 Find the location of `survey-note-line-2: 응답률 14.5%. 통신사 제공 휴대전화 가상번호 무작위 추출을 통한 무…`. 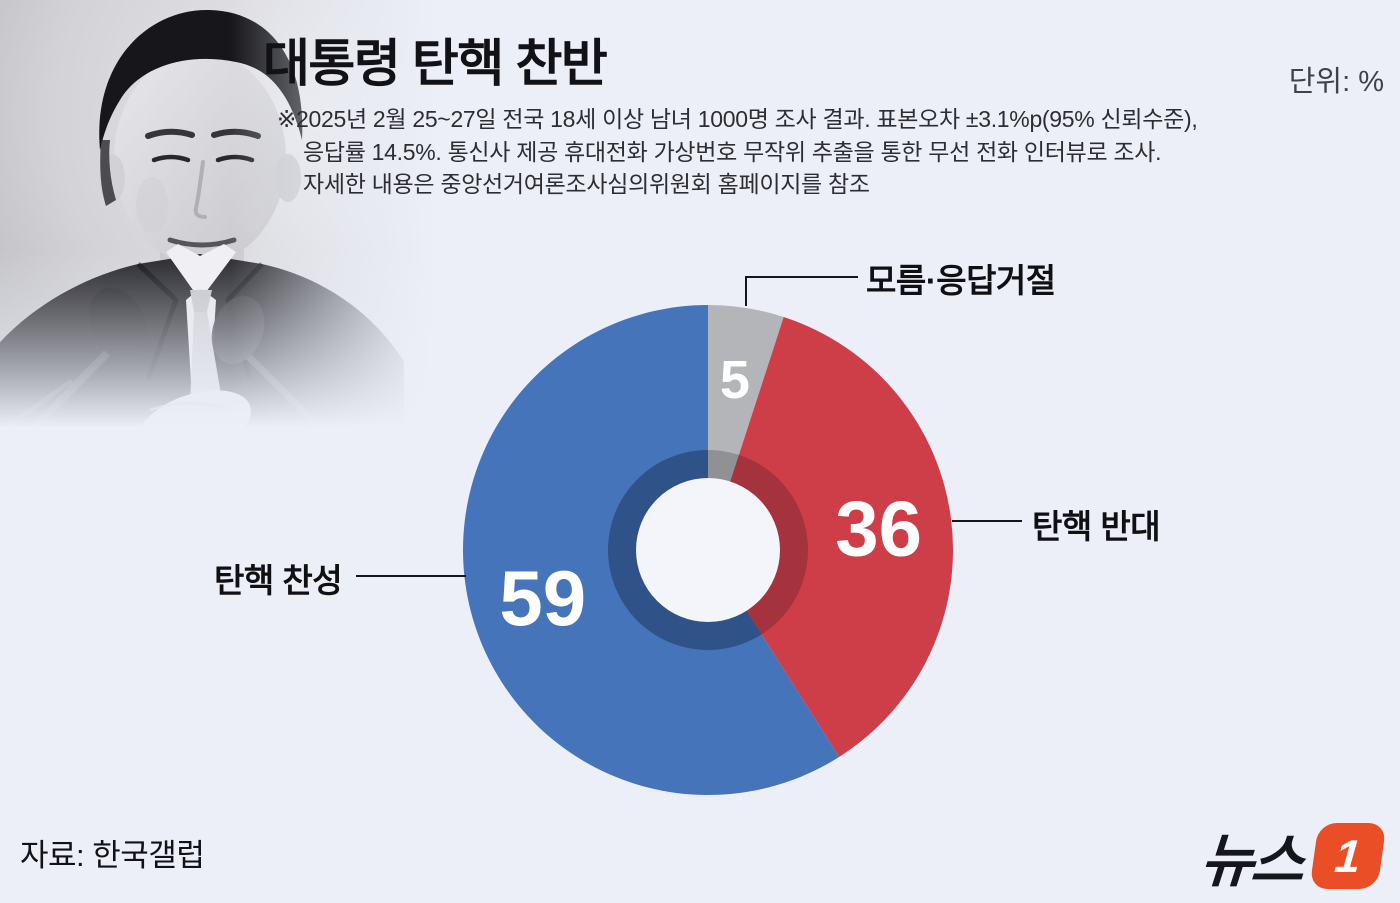

survey-note-line-2: 응답률 14.5%. 통신사 제공 휴대전화 가상번호 무작위 추출을 통한 무… is located at coordinates (732, 151).